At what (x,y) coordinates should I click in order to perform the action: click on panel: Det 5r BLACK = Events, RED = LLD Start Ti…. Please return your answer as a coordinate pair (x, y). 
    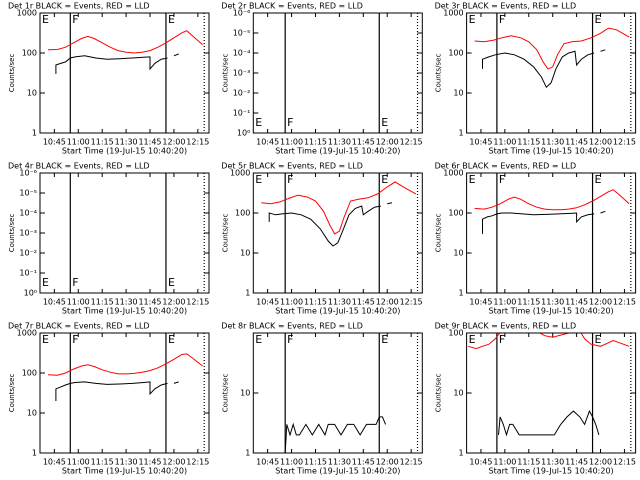
    Looking at the image, I should click on (322, 239).